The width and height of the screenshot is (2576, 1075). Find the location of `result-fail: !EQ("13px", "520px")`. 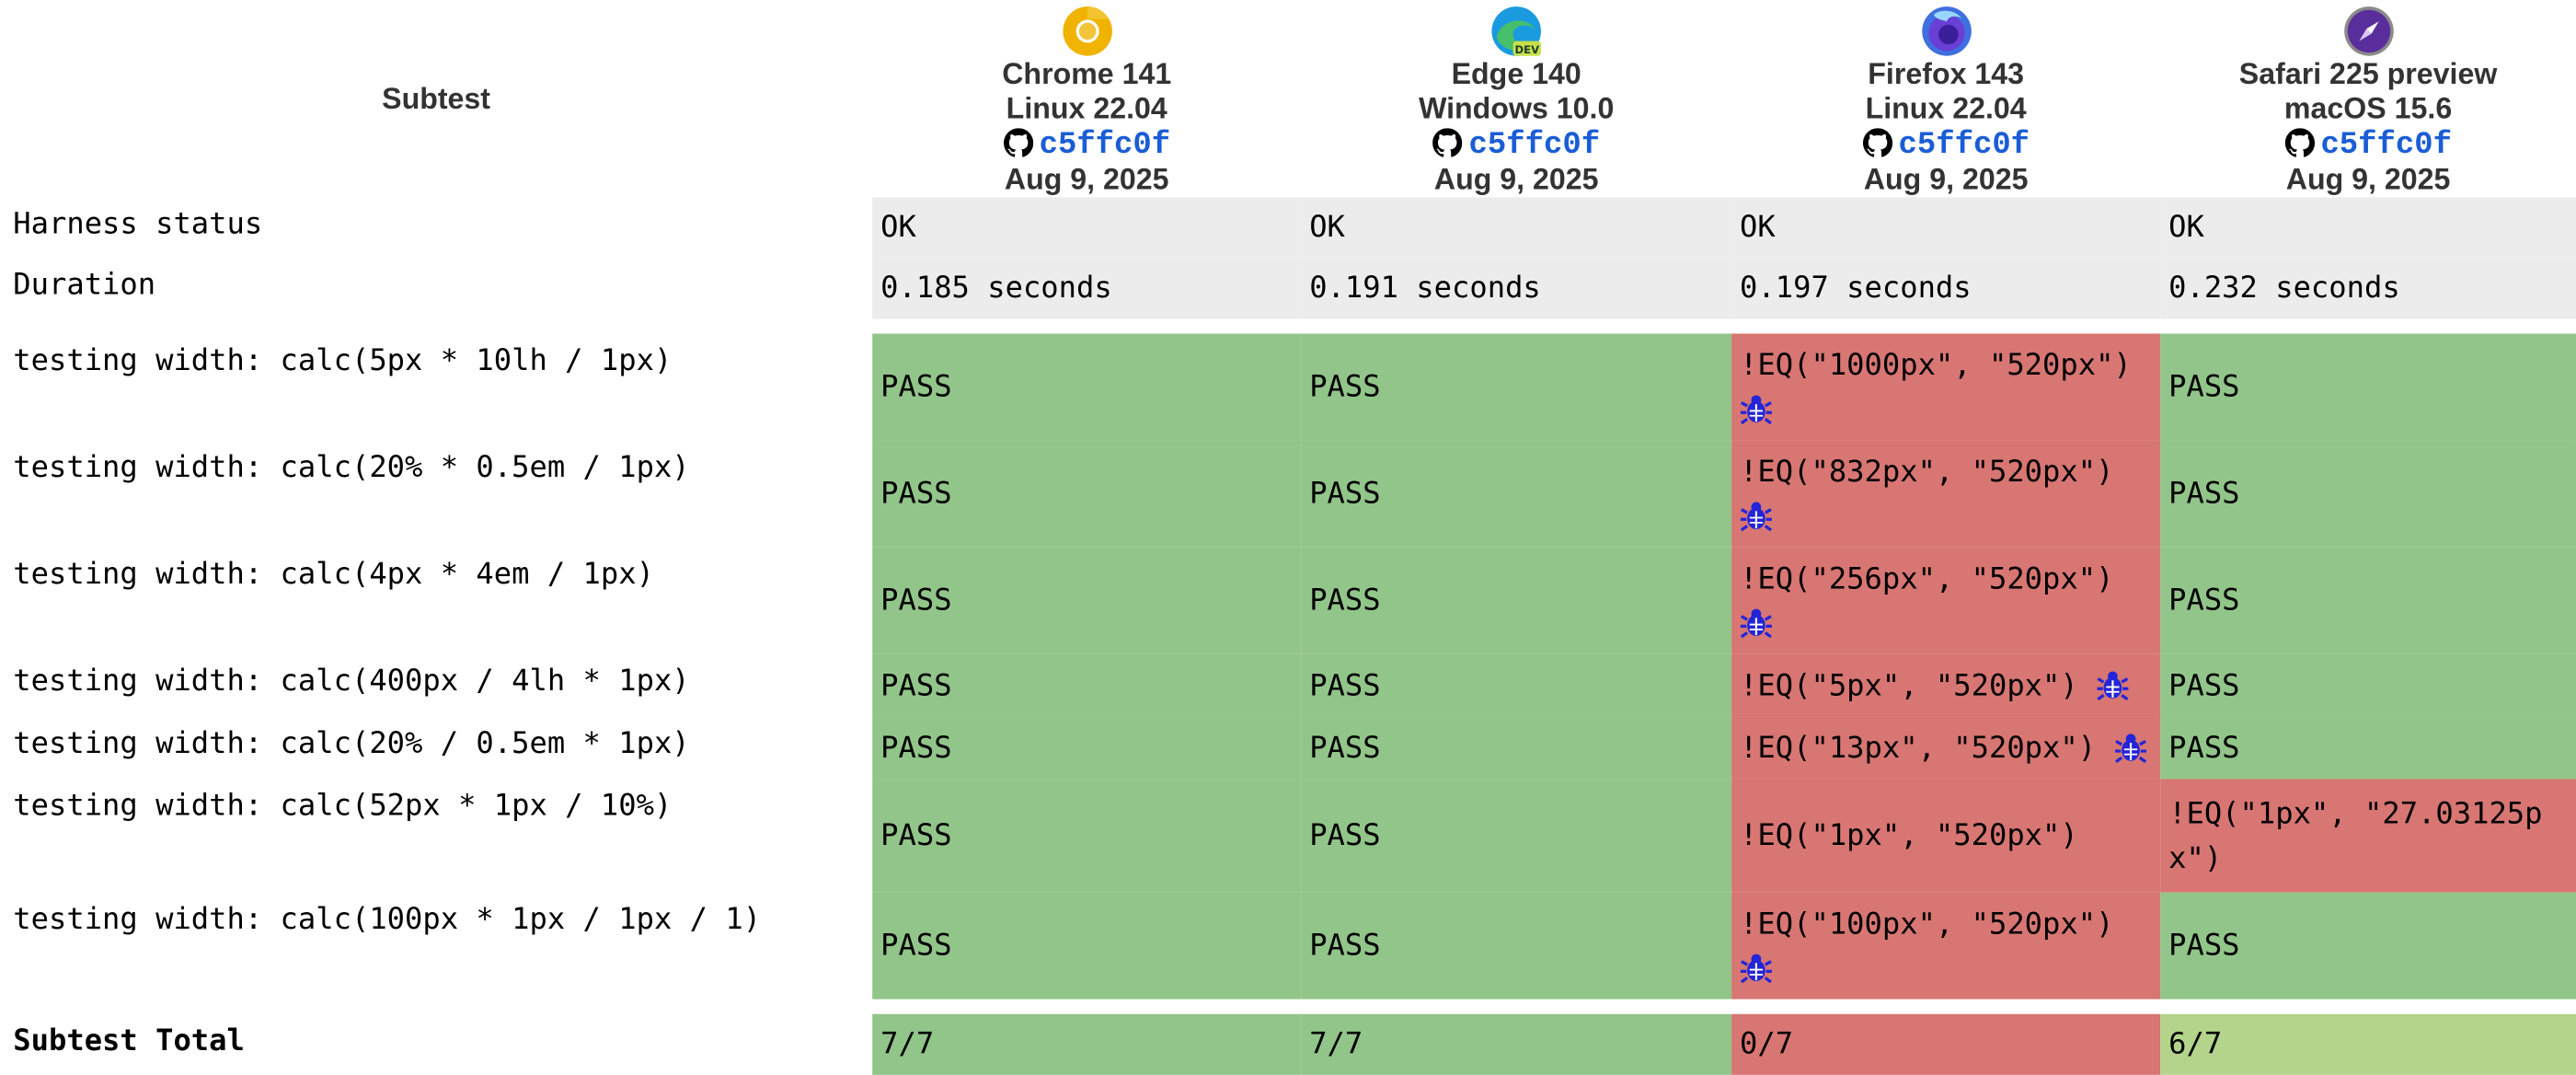

result-fail: !EQ("13px", "520px") is located at coordinates (1946, 748).